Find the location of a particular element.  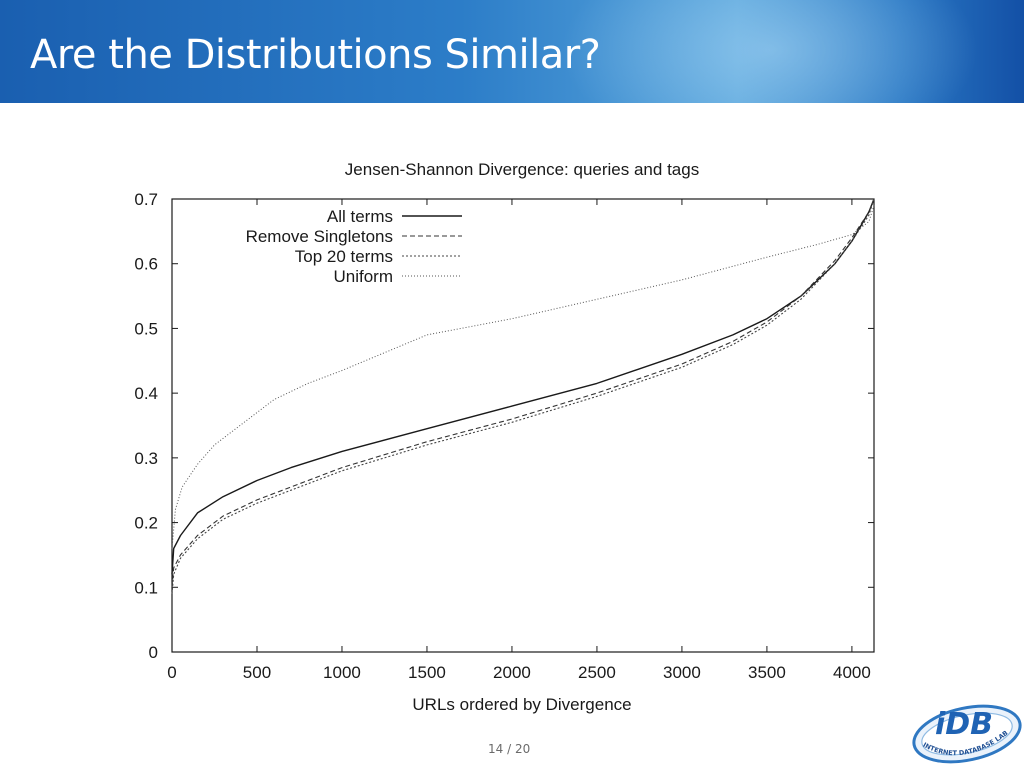

y-tick-label: 0 is located at coordinates (153, 652).